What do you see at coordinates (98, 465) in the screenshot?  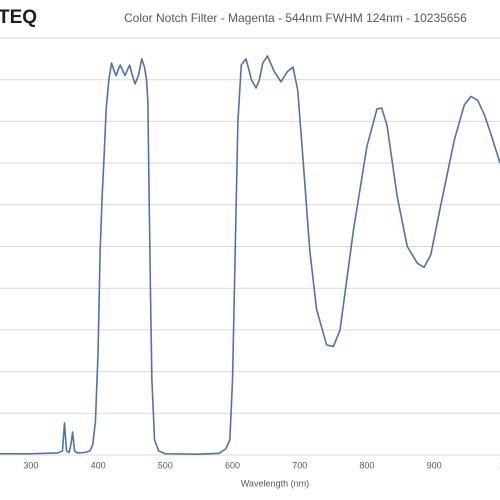 I see `x-tick-label: 400` at bounding box center [98, 465].